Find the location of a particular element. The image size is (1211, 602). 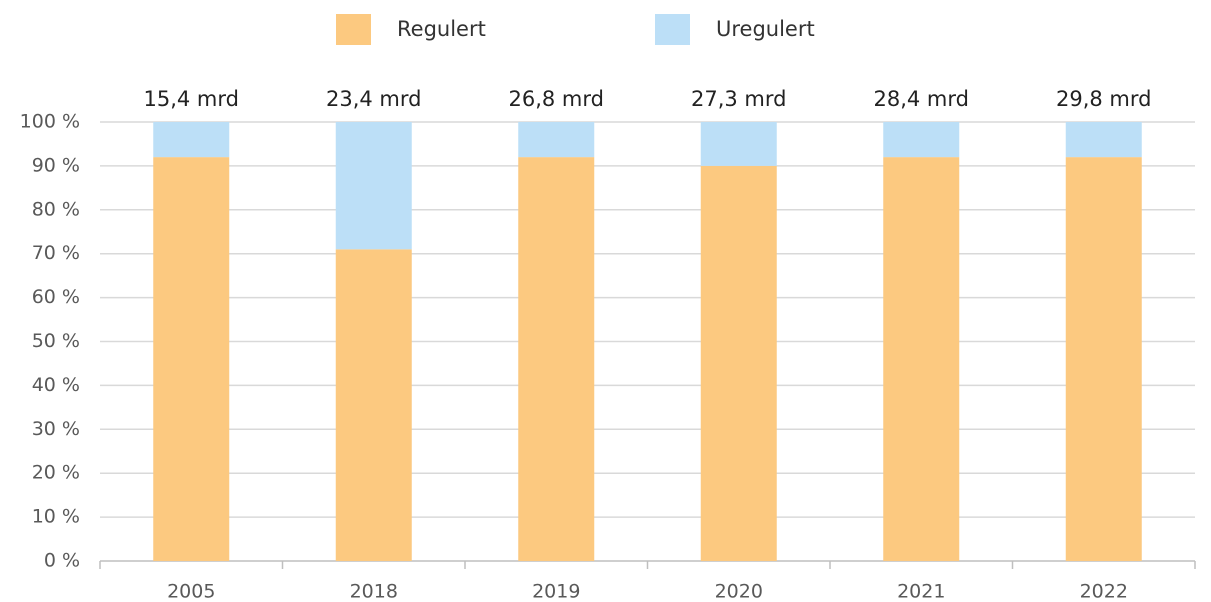

y-tick-label: 60 % is located at coordinates (56, 297).